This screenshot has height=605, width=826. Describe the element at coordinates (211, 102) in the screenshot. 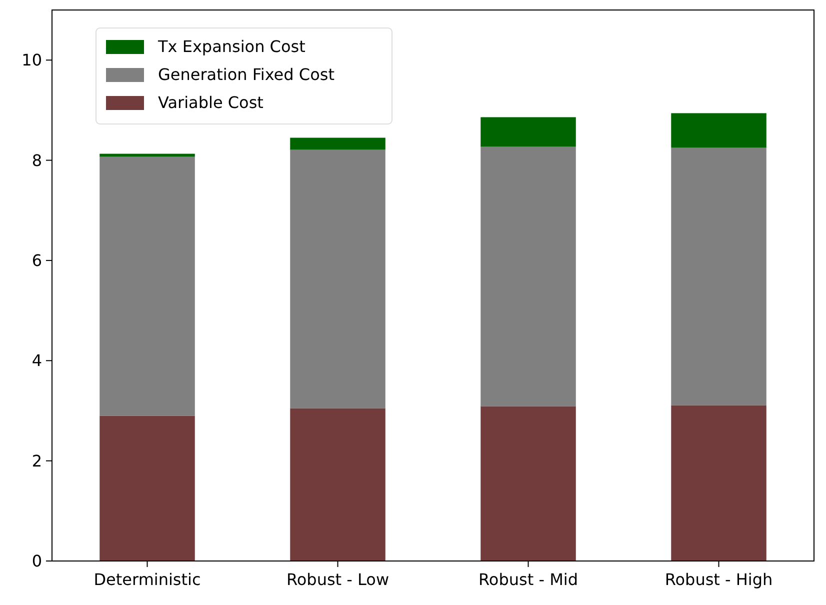

I see `legend-label: Variable Cost` at that location.